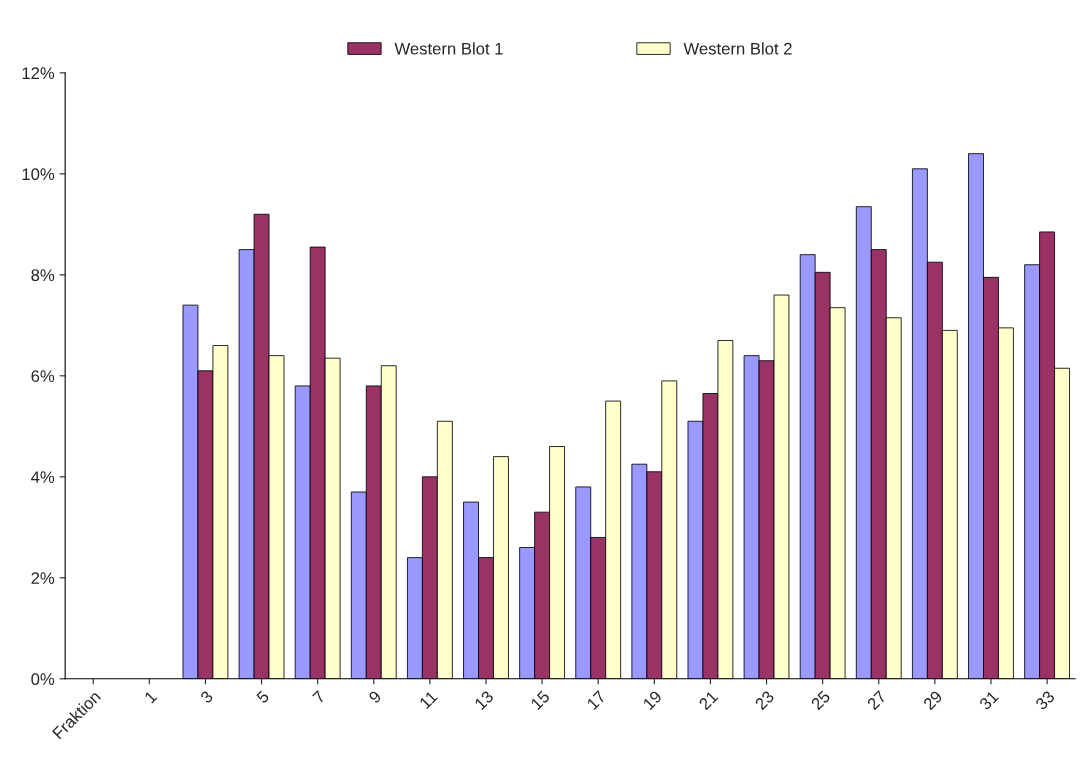 The image size is (1086, 767). What do you see at coordinates (708, 700) in the screenshot?
I see `x-tick-label: 21` at bounding box center [708, 700].